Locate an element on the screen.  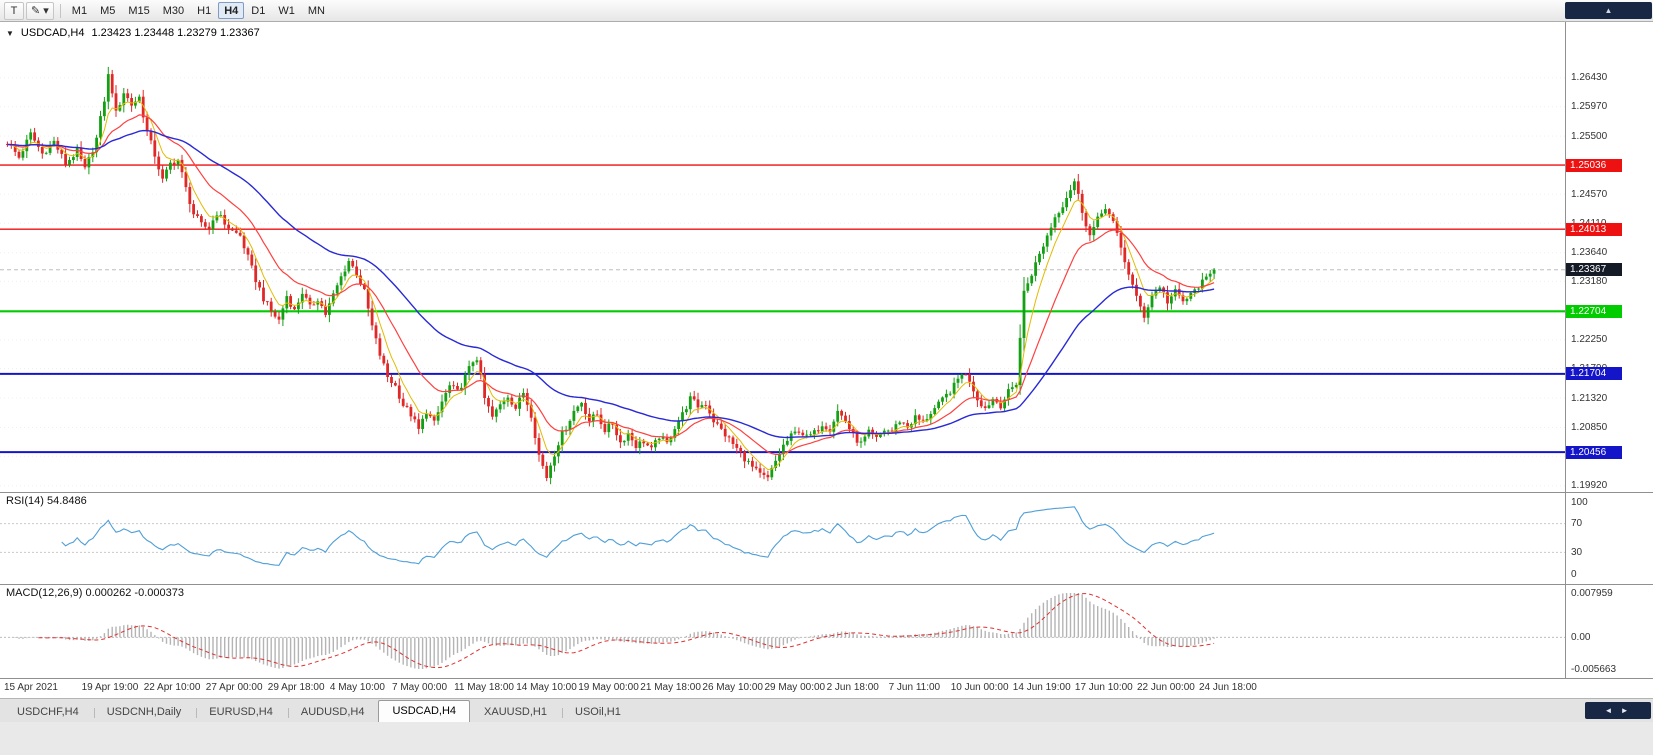
time-label: 27 Apr 00:00 is located at coordinates (234, 687).